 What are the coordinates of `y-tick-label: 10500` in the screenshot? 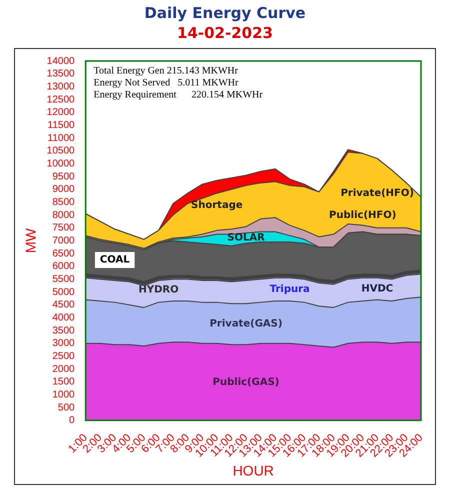 It's located at (61, 151).